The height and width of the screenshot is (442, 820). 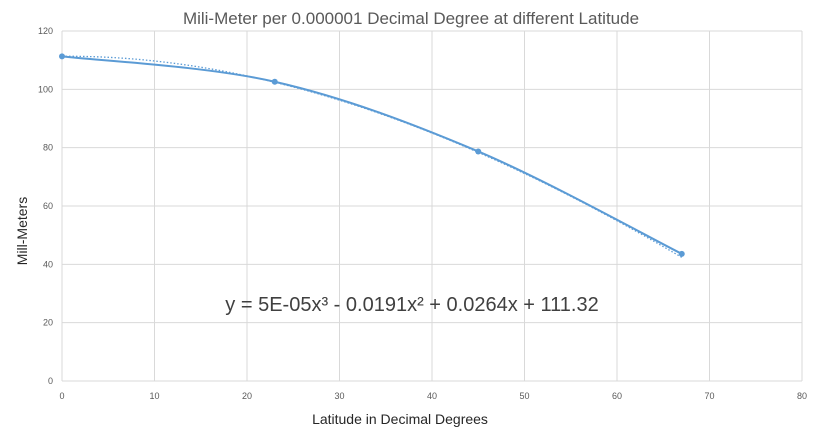 What do you see at coordinates (617, 396) in the screenshot?
I see `x-tick-label: 60` at bounding box center [617, 396].